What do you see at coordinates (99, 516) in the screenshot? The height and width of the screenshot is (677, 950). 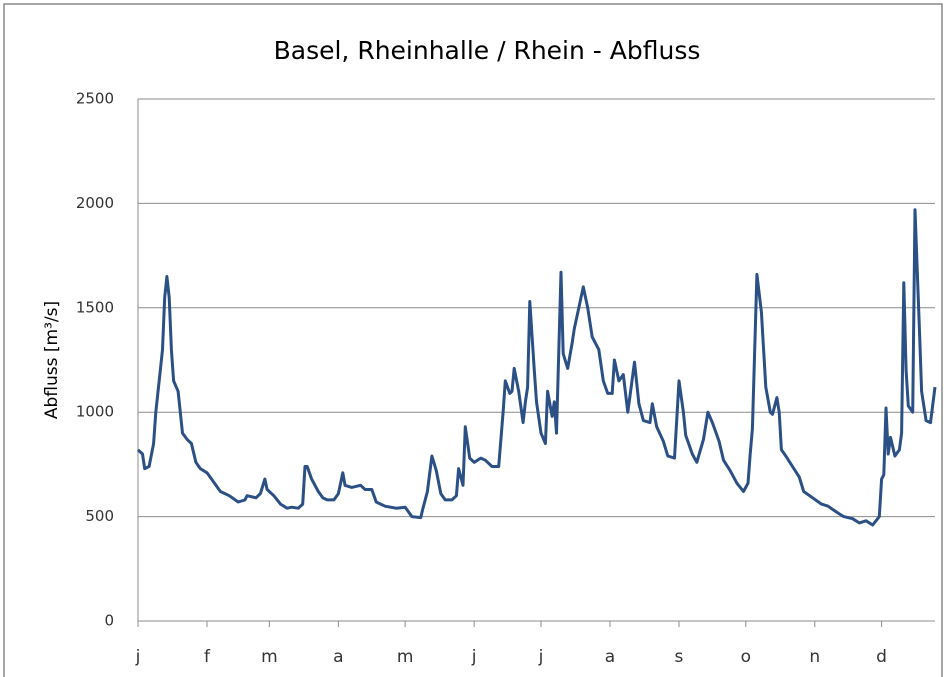 I see `y-tick-label: 500` at bounding box center [99, 516].